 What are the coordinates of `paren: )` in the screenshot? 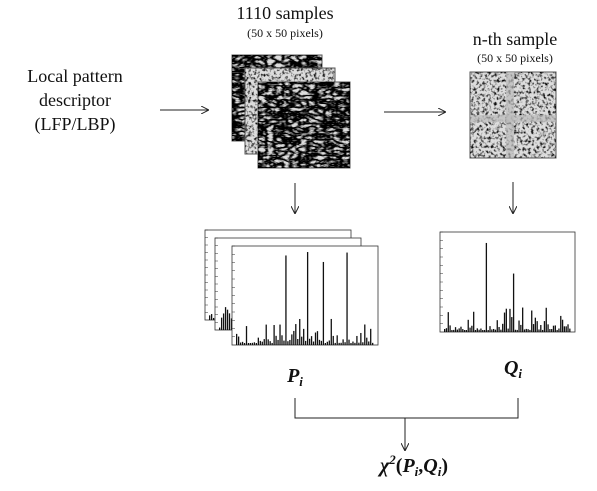 It's located at (444, 466).